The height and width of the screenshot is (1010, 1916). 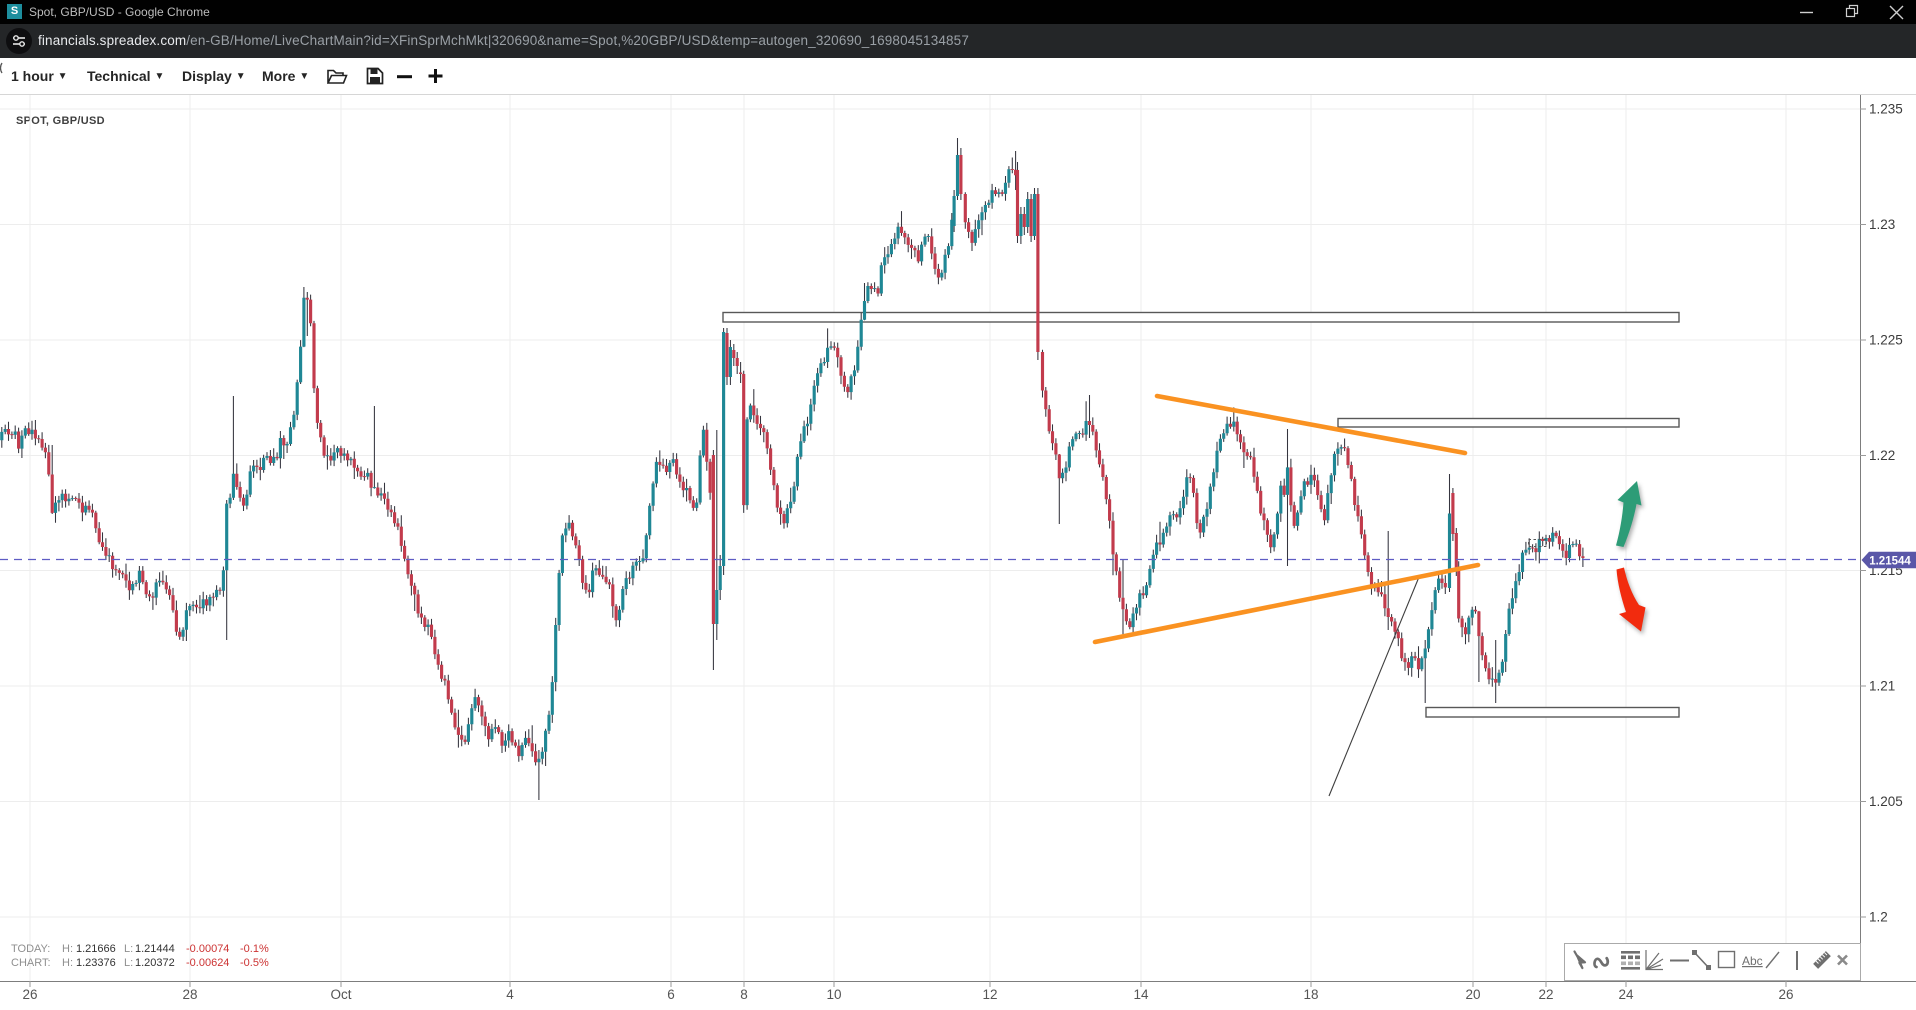 I want to click on svg-text: 1.235, so click(x=1886, y=109).